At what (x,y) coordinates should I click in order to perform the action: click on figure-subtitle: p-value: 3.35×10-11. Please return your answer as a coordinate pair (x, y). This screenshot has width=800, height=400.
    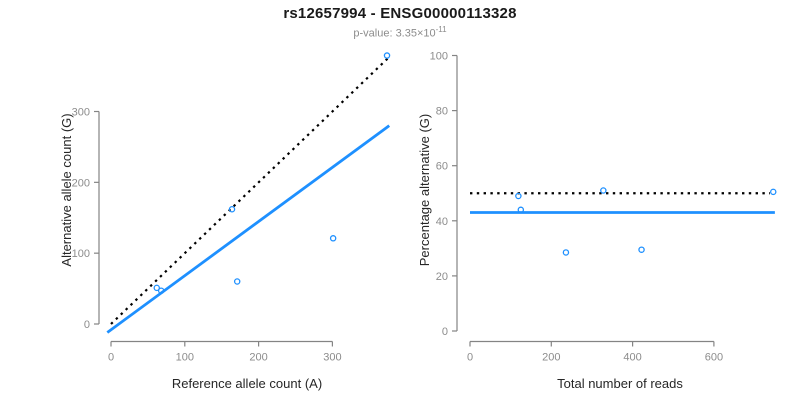
    Looking at the image, I should click on (400, 32).